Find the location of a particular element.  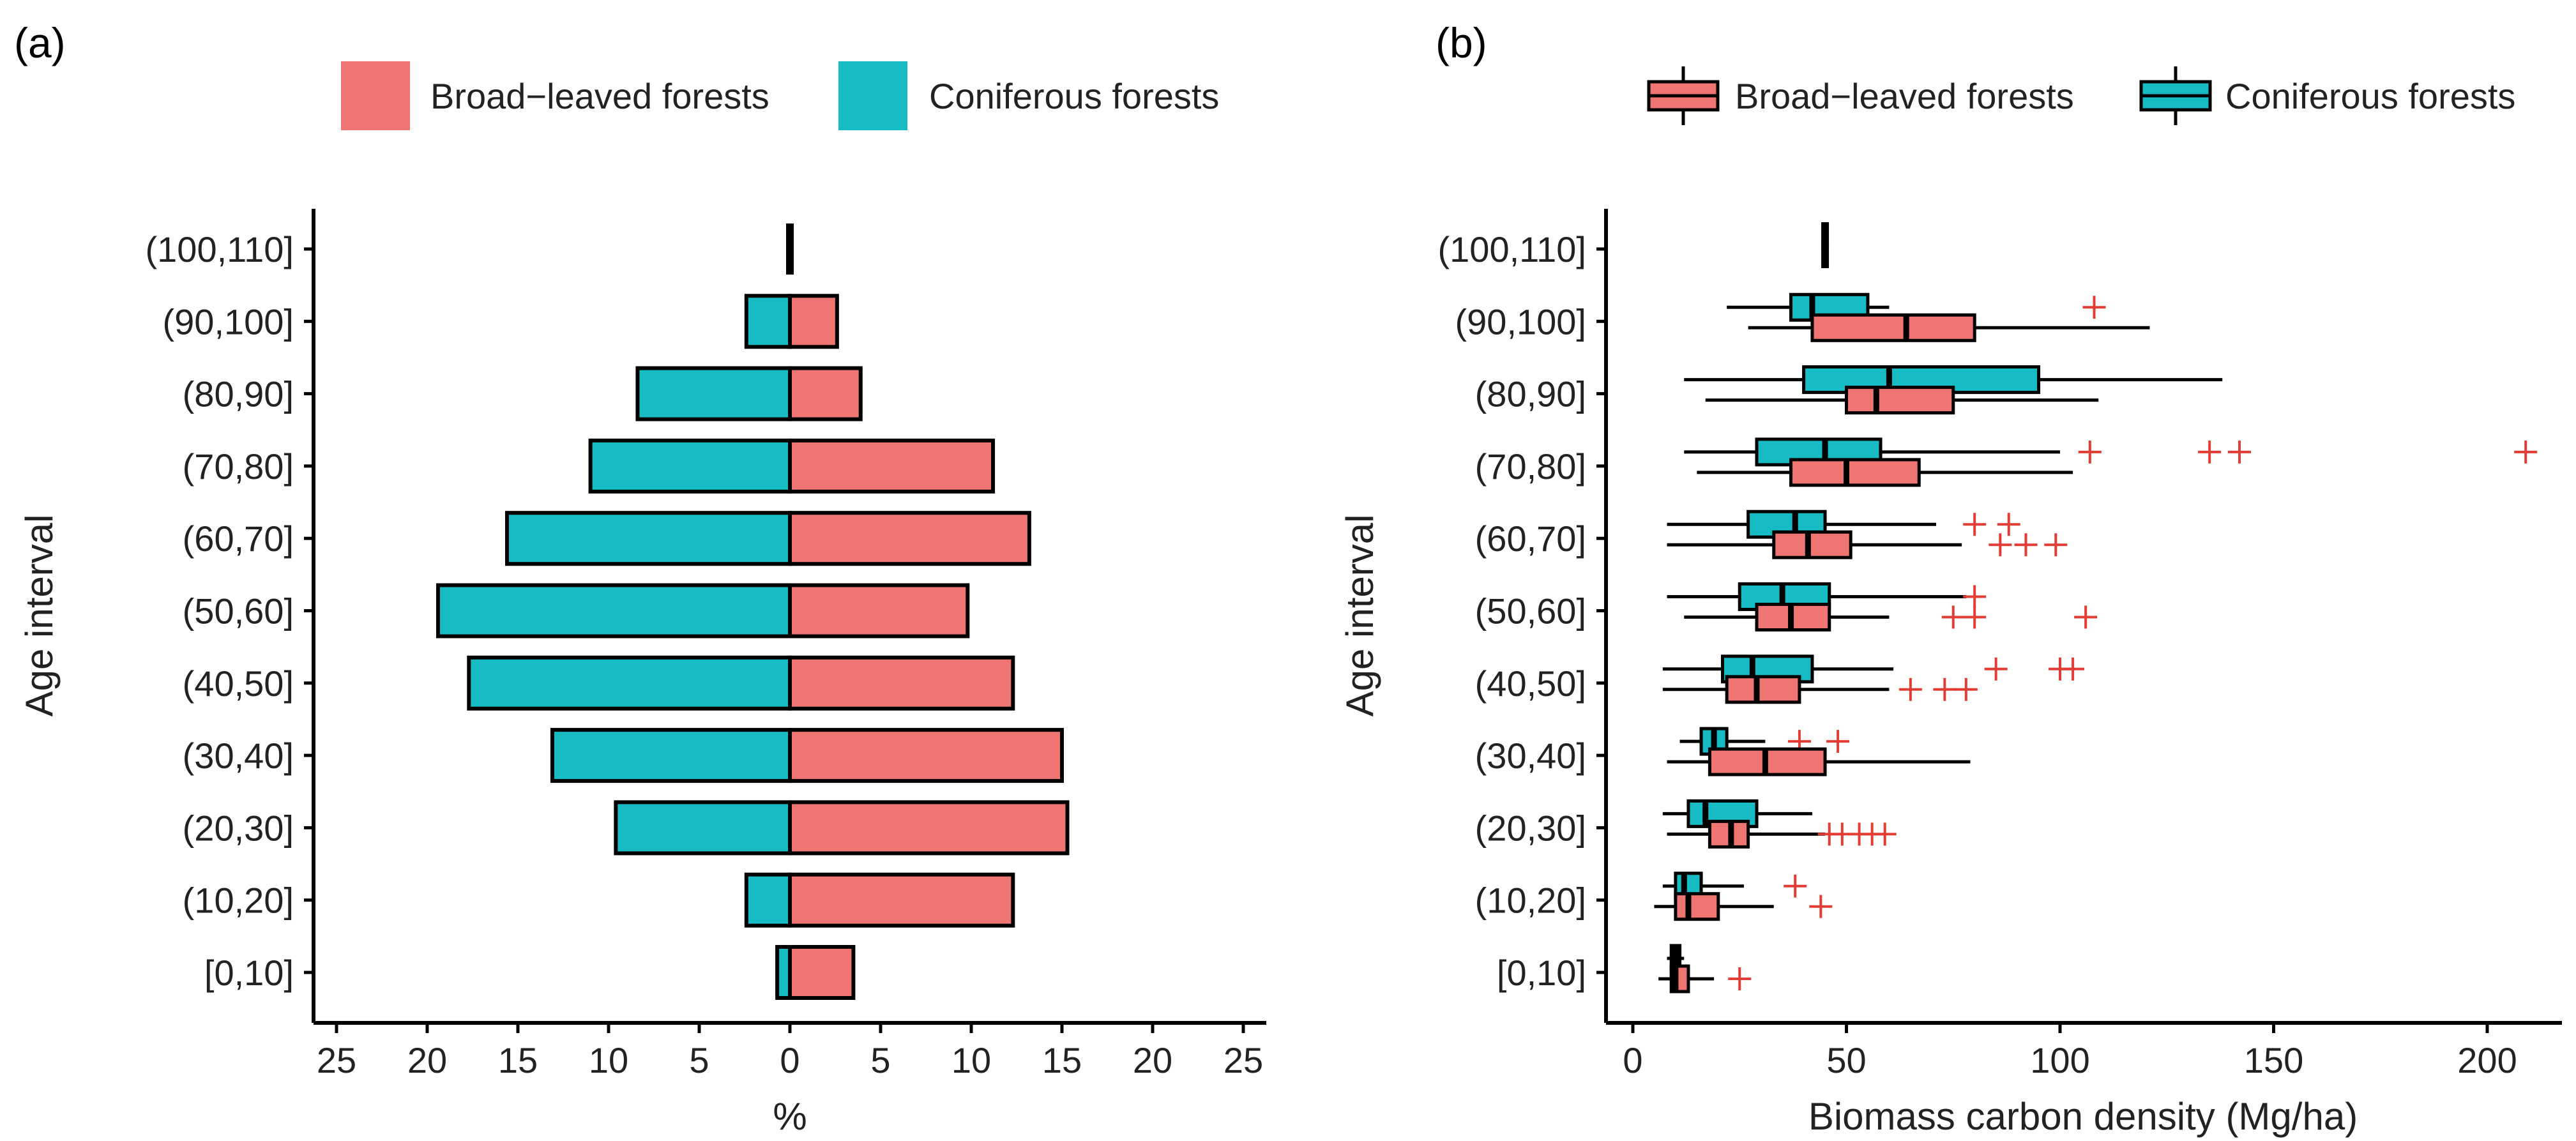

b-ytick-label-5: (50,60] is located at coordinates (1531, 611).